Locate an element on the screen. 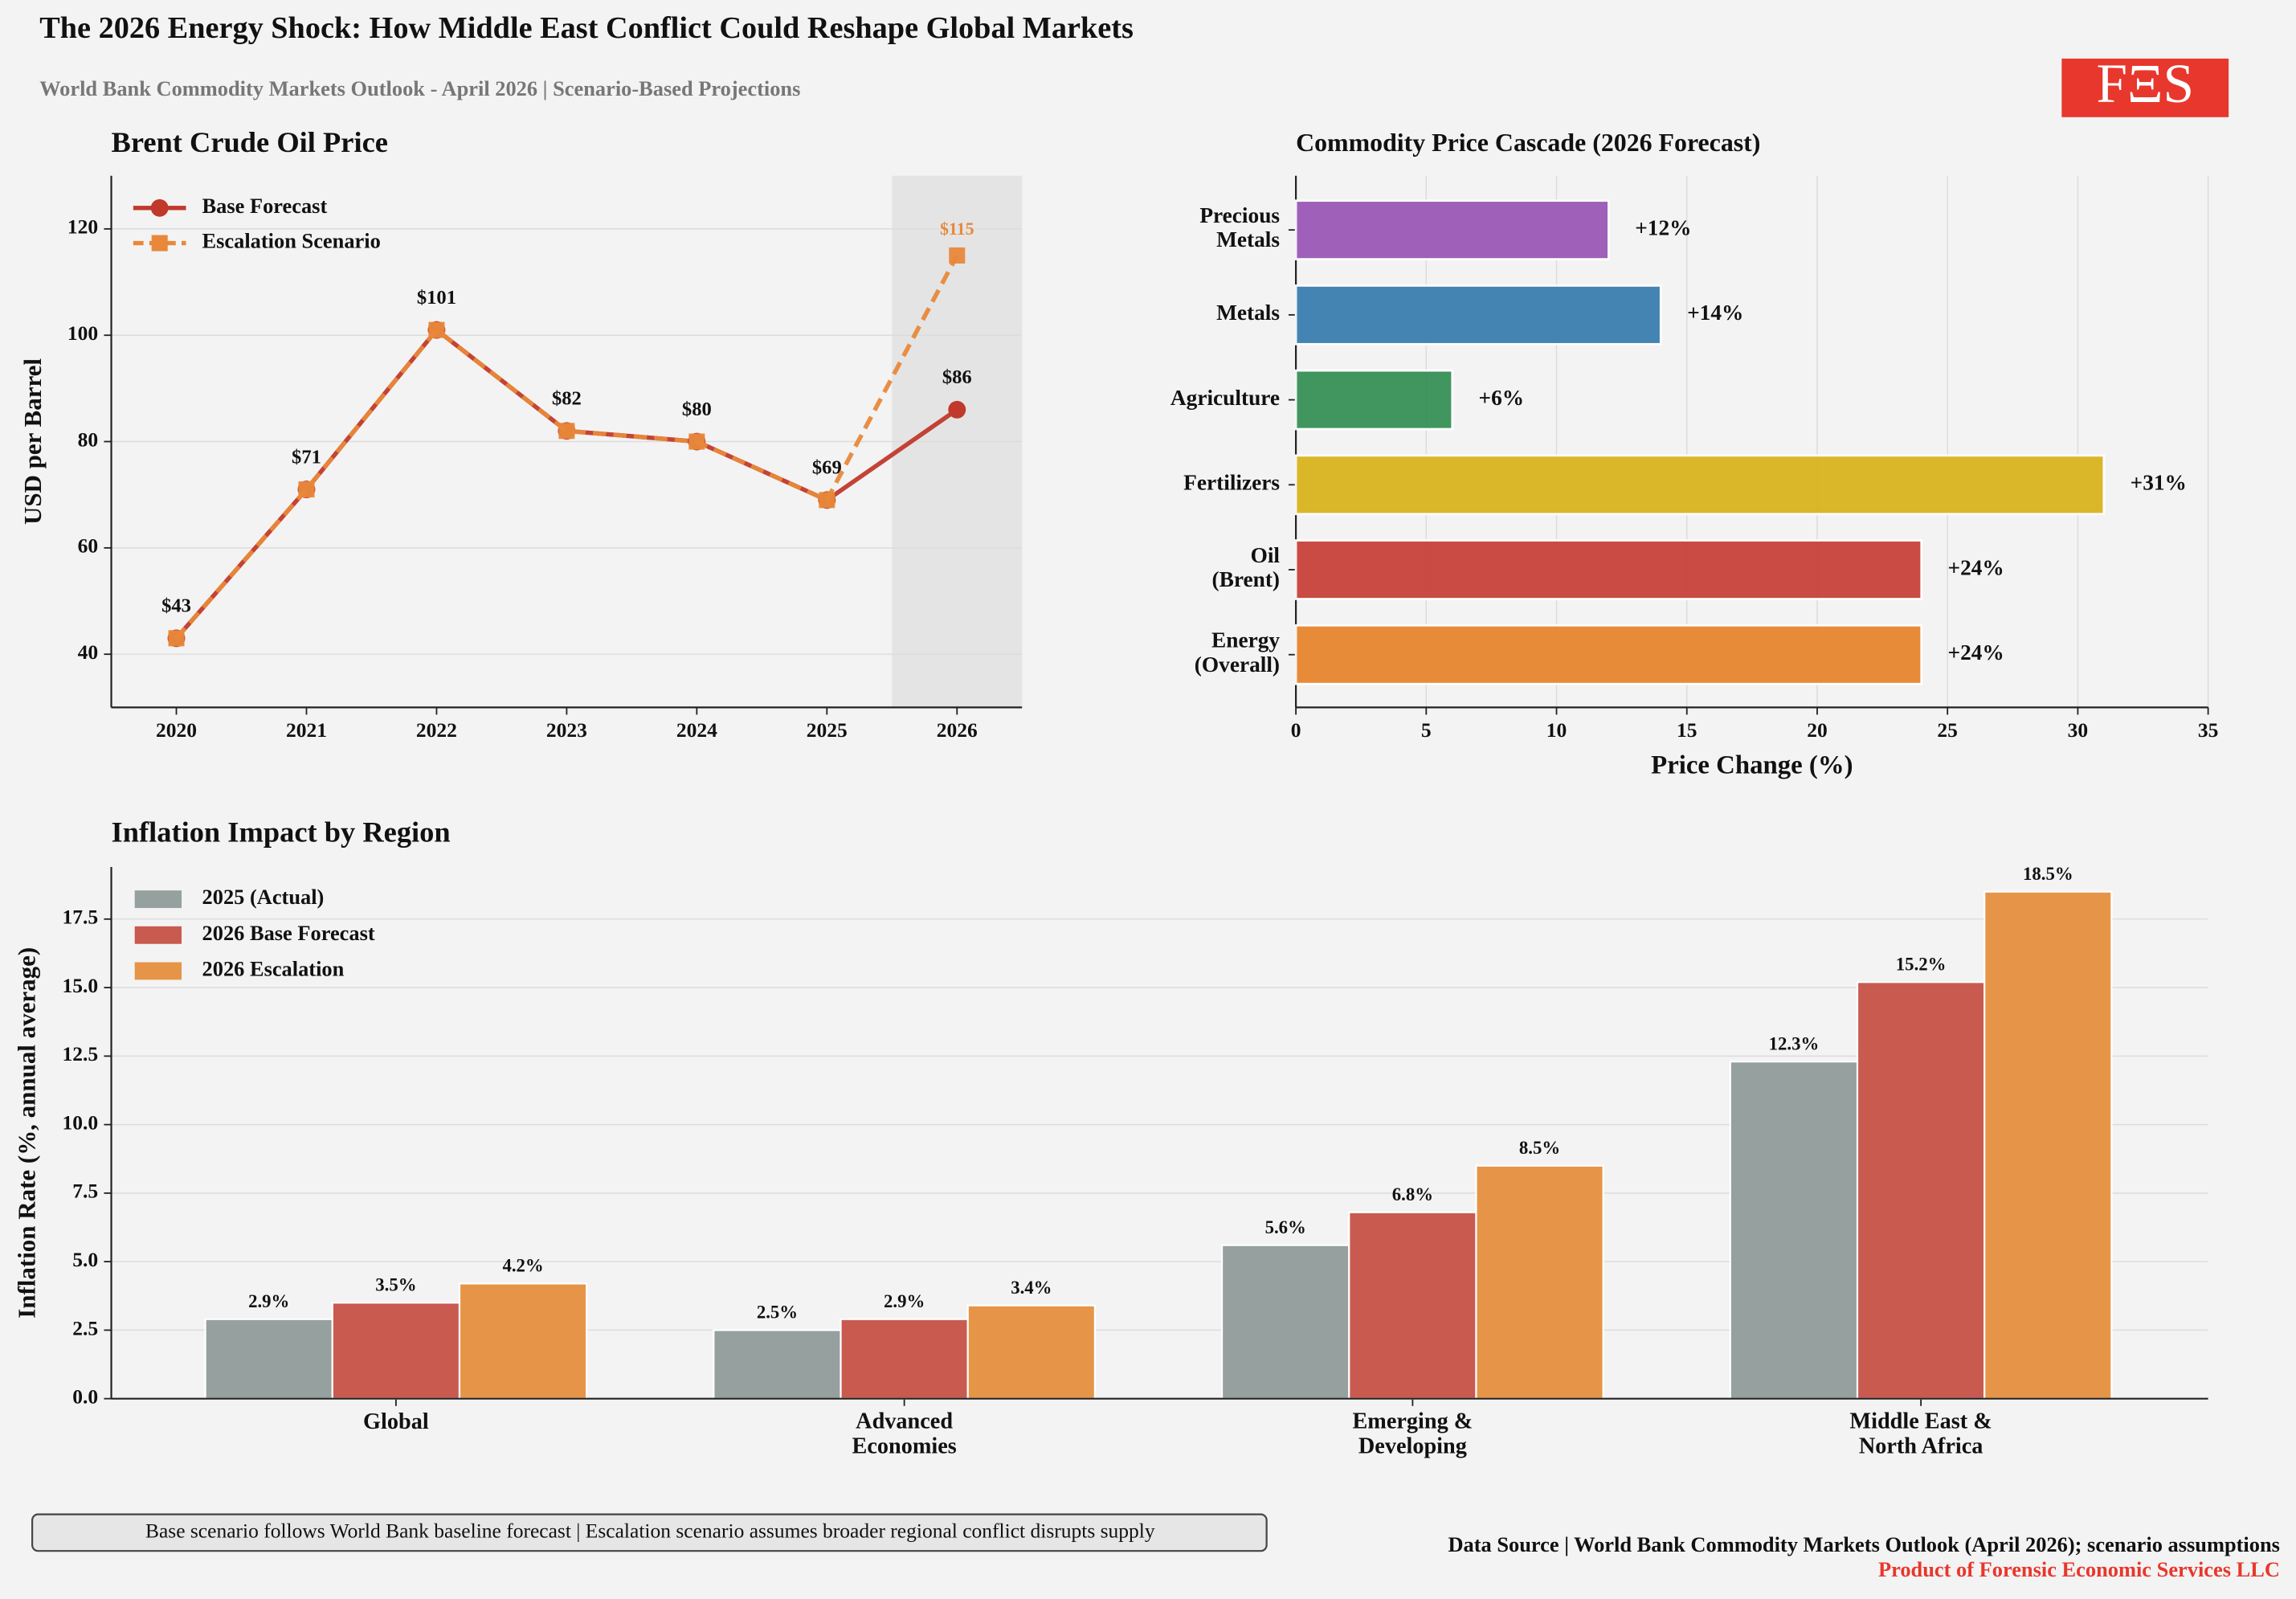  y-tick-label: Precious Metals is located at coordinates (1239, 227).